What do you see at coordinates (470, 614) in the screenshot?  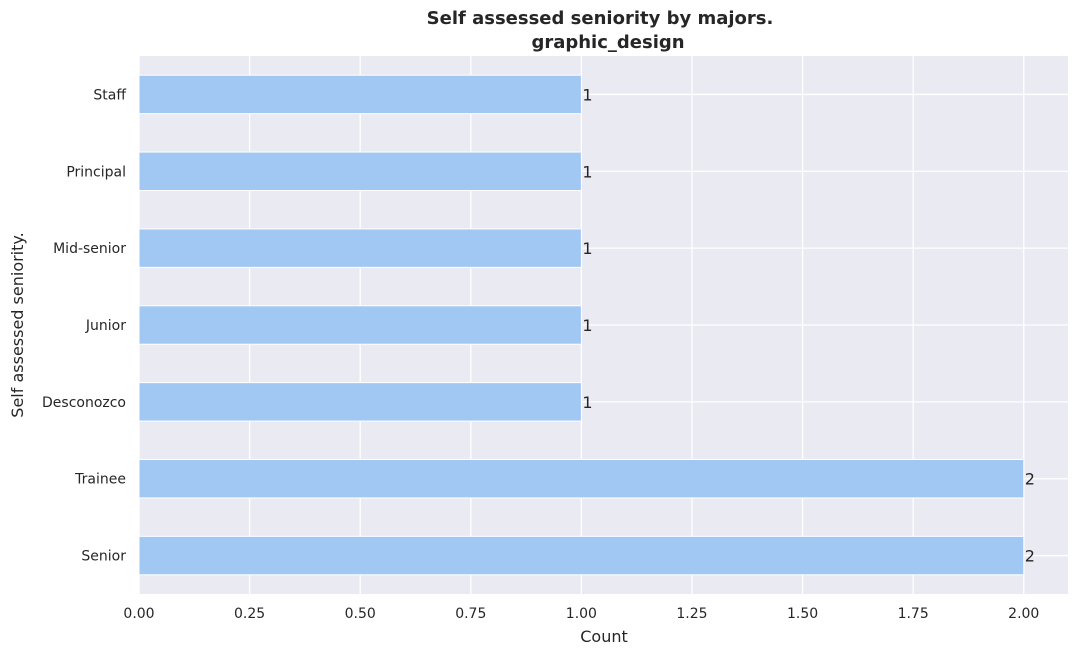 I see `x-tick-label: 0.75` at bounding box center [470, 614].